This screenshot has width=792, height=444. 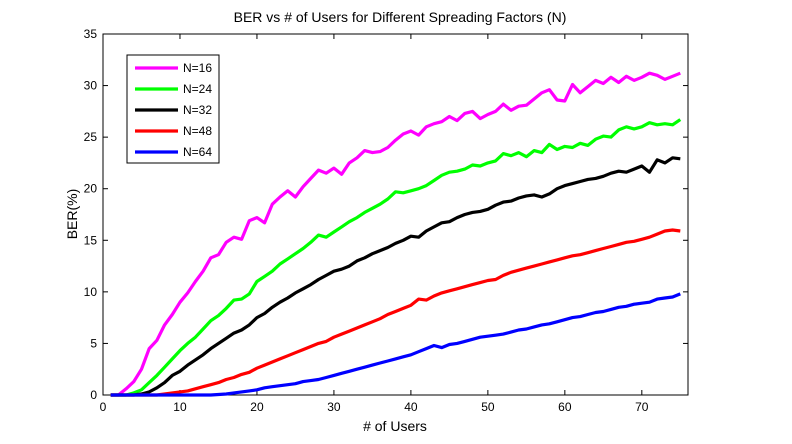 I want to click on x-tick-label: 50, so click(x=488, y=407).